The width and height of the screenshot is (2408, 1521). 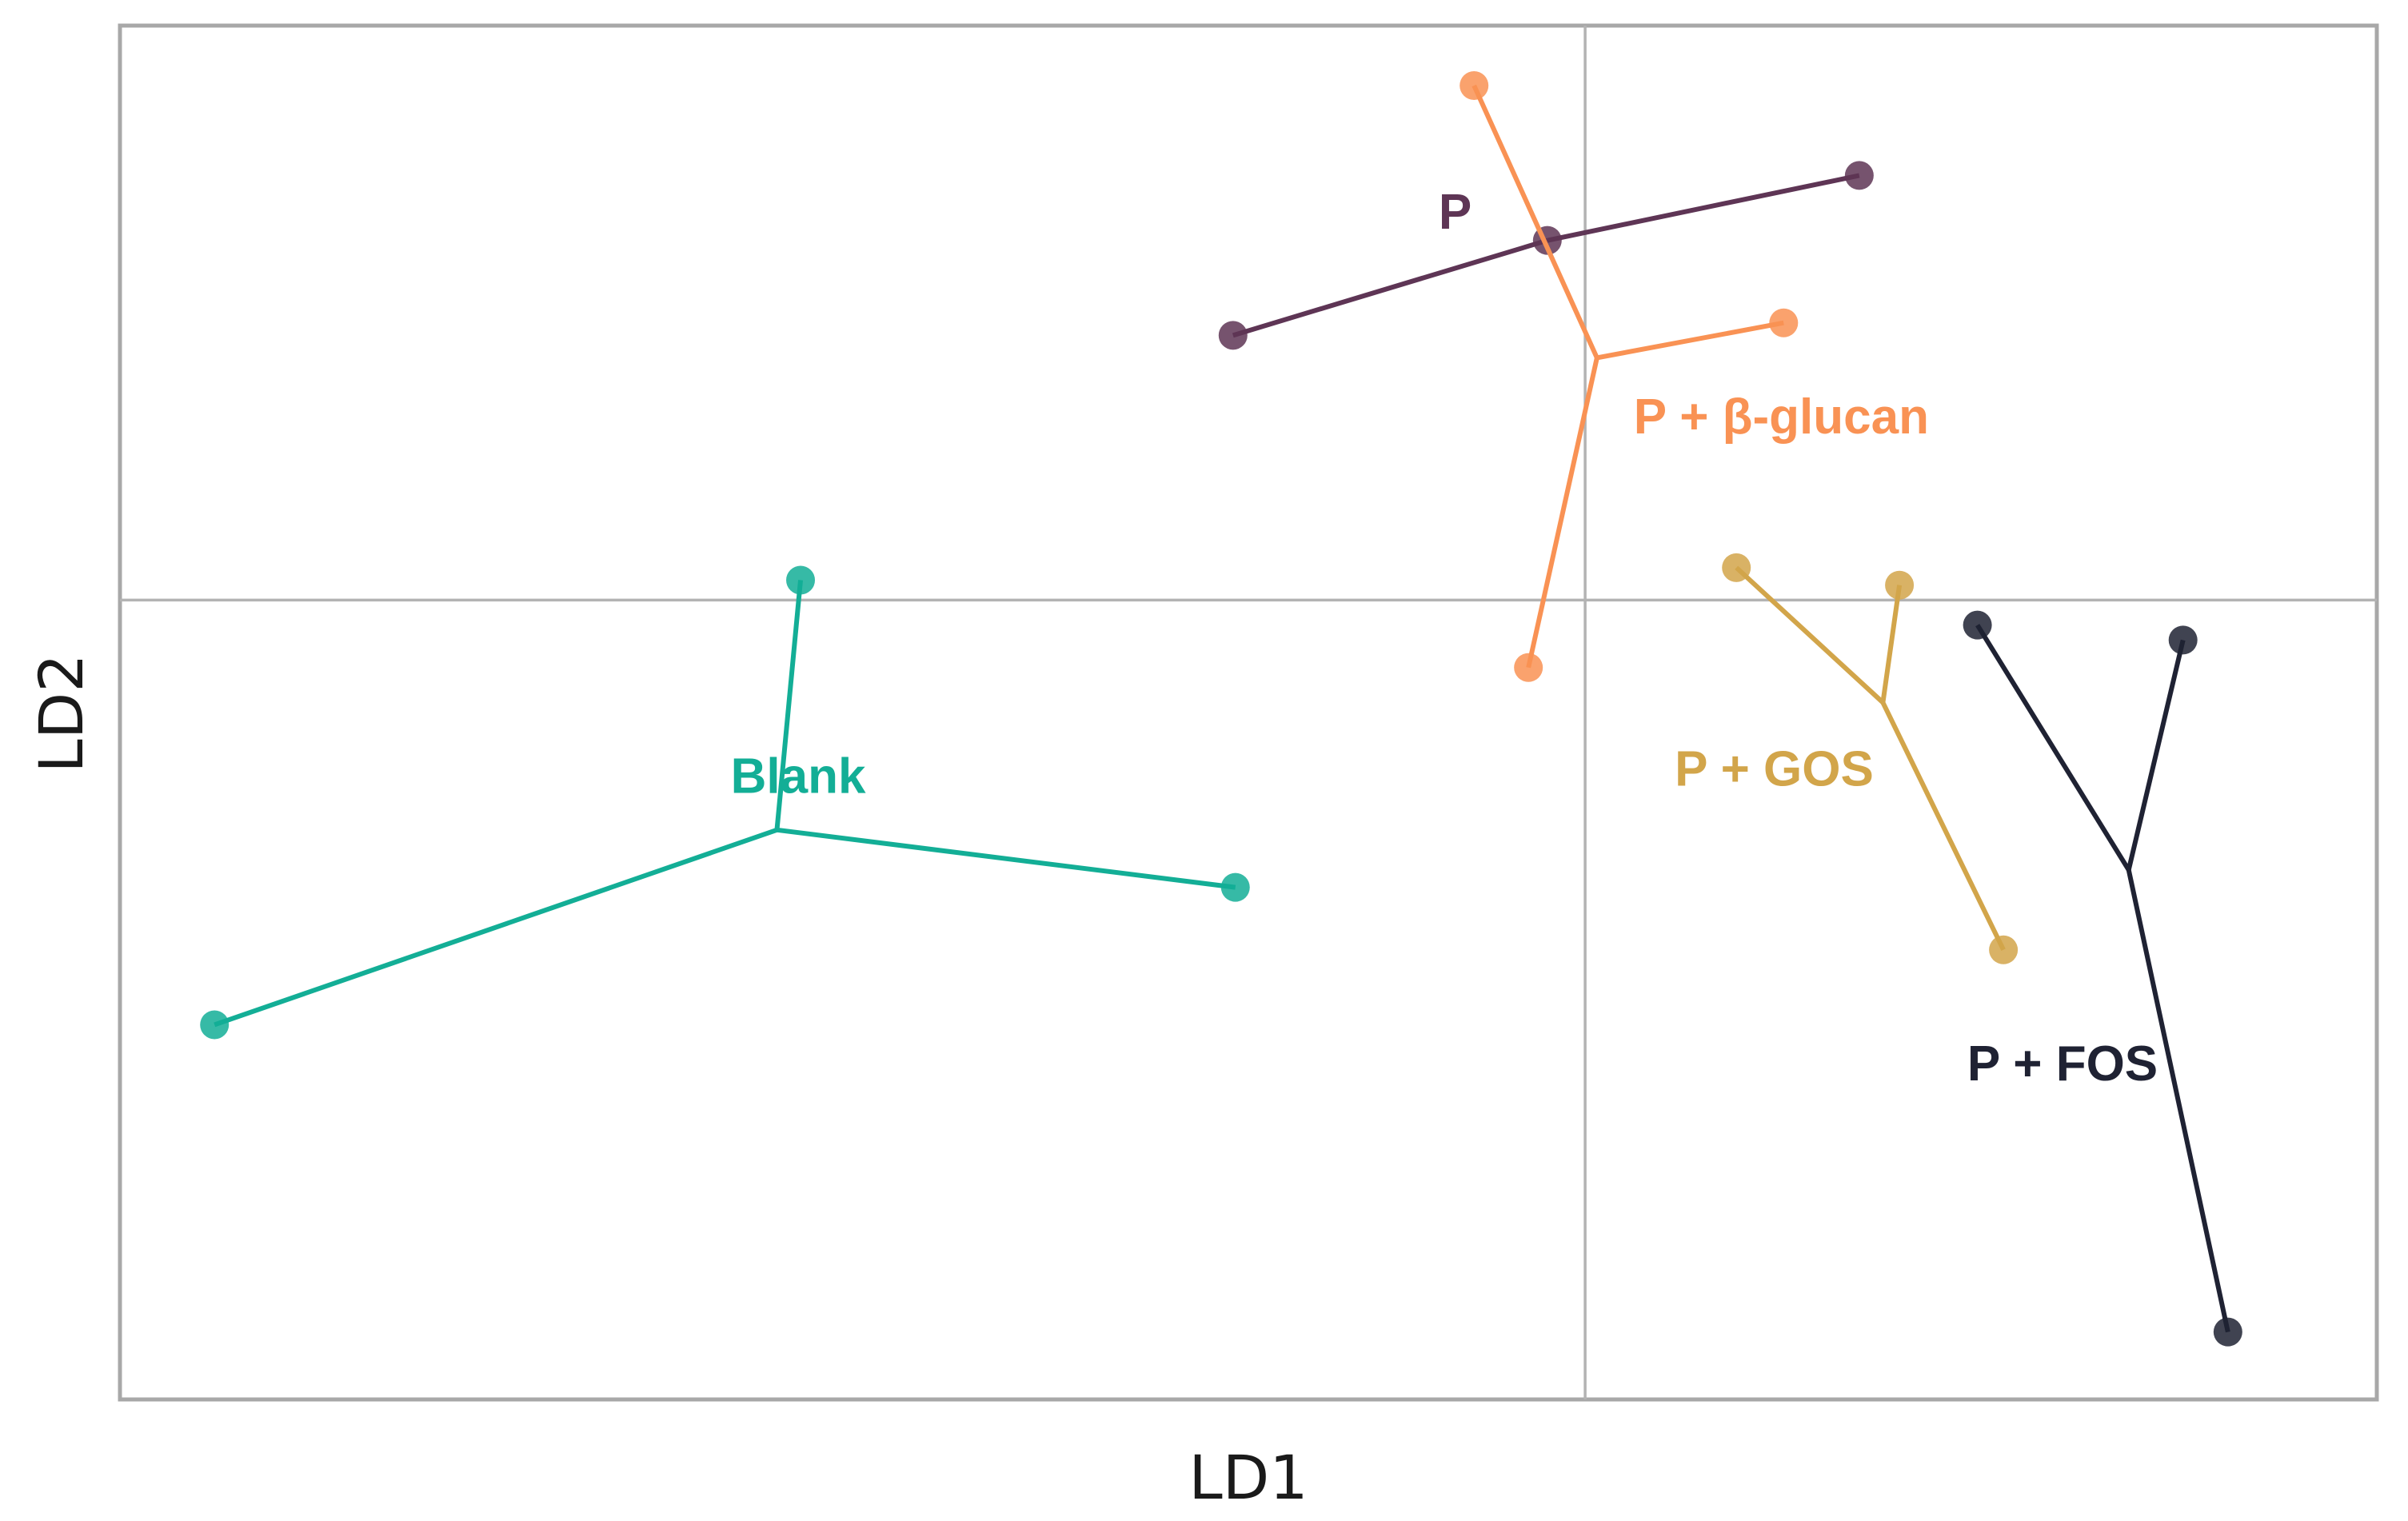 I want to click on y-axis-title: LD2, so click(x=61, y=712).